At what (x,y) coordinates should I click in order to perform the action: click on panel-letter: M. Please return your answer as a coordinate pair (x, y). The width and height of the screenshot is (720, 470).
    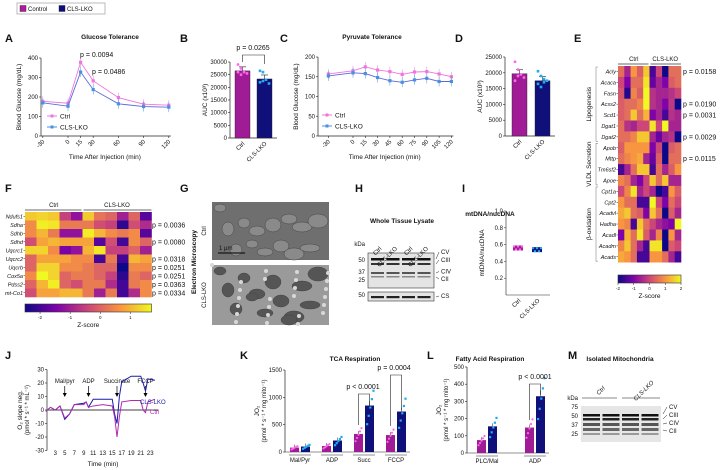
    Looking at the image, I should click on (572, 356).